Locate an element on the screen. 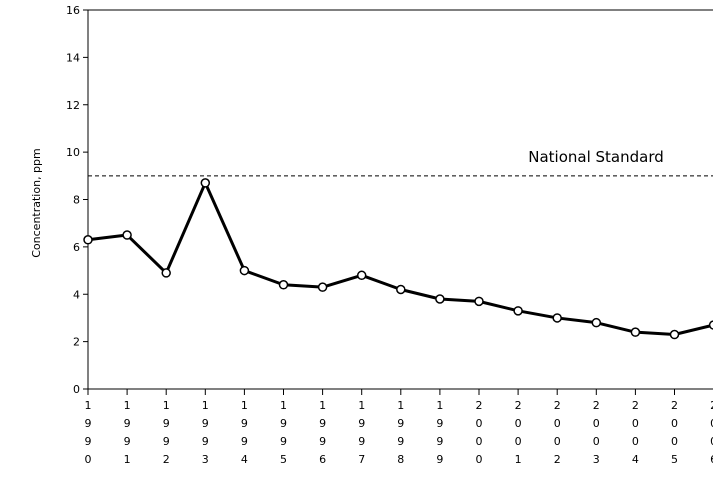  y-tick-label: 10 is located at coordinates (73, 152).